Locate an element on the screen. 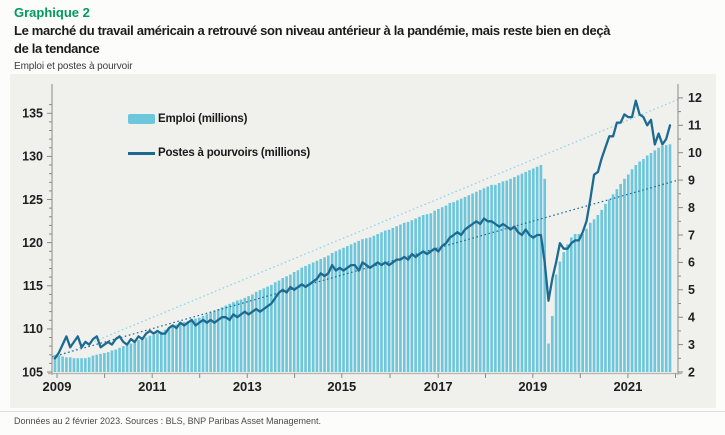 This screenshot has width=725, height=435. x-axis: 2009 2011 2013 2015 2017 2019 2021 is located at coordinates (359, 383).